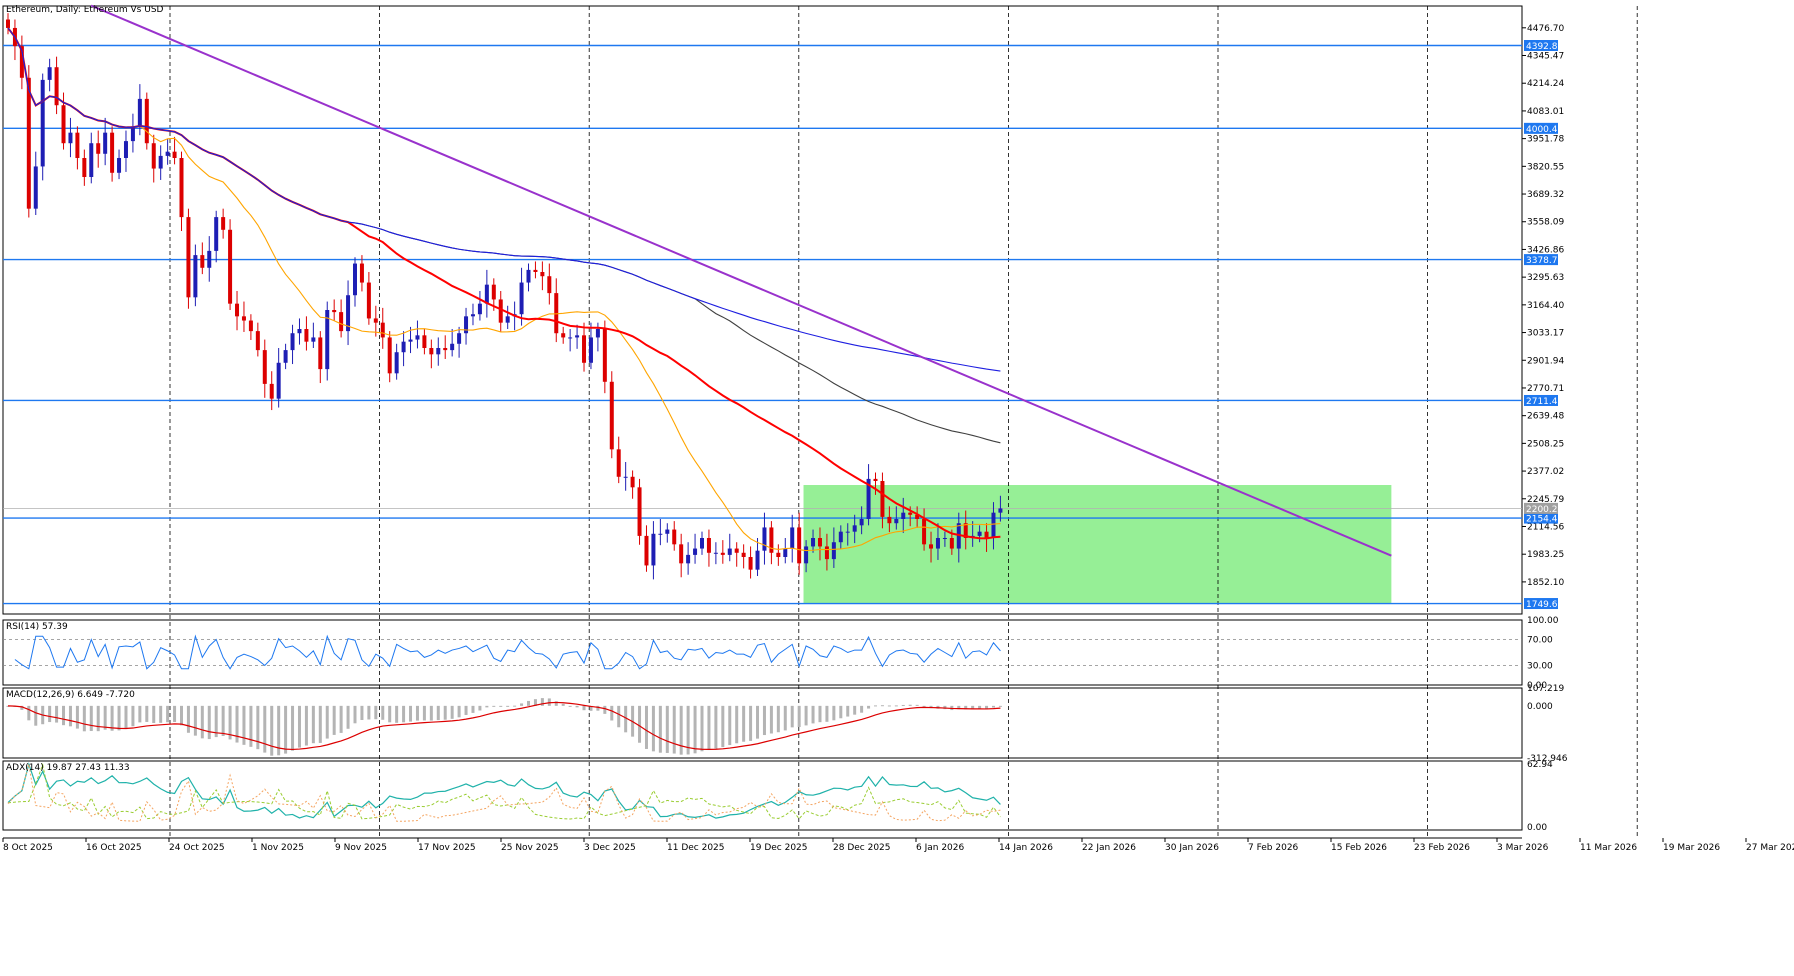  What do you see at coordinates (70, 695) in the screenshot?
I see `macd-label: MACD(12,26,9) 6.649 -7.720` at bounding box center [70, 695].